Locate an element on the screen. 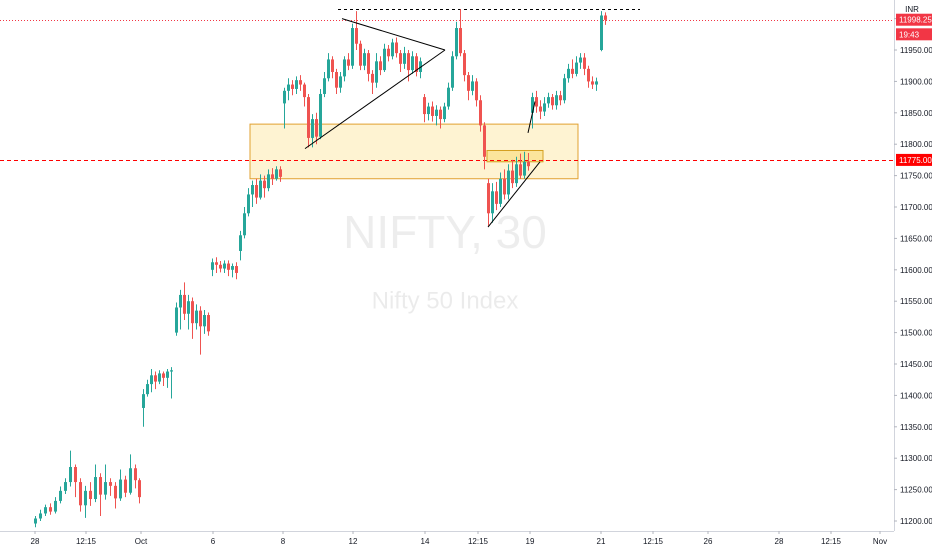 This screenshot has width=932, height=555. x-tick-label-9: 21 is located at coordinates (601, 541).